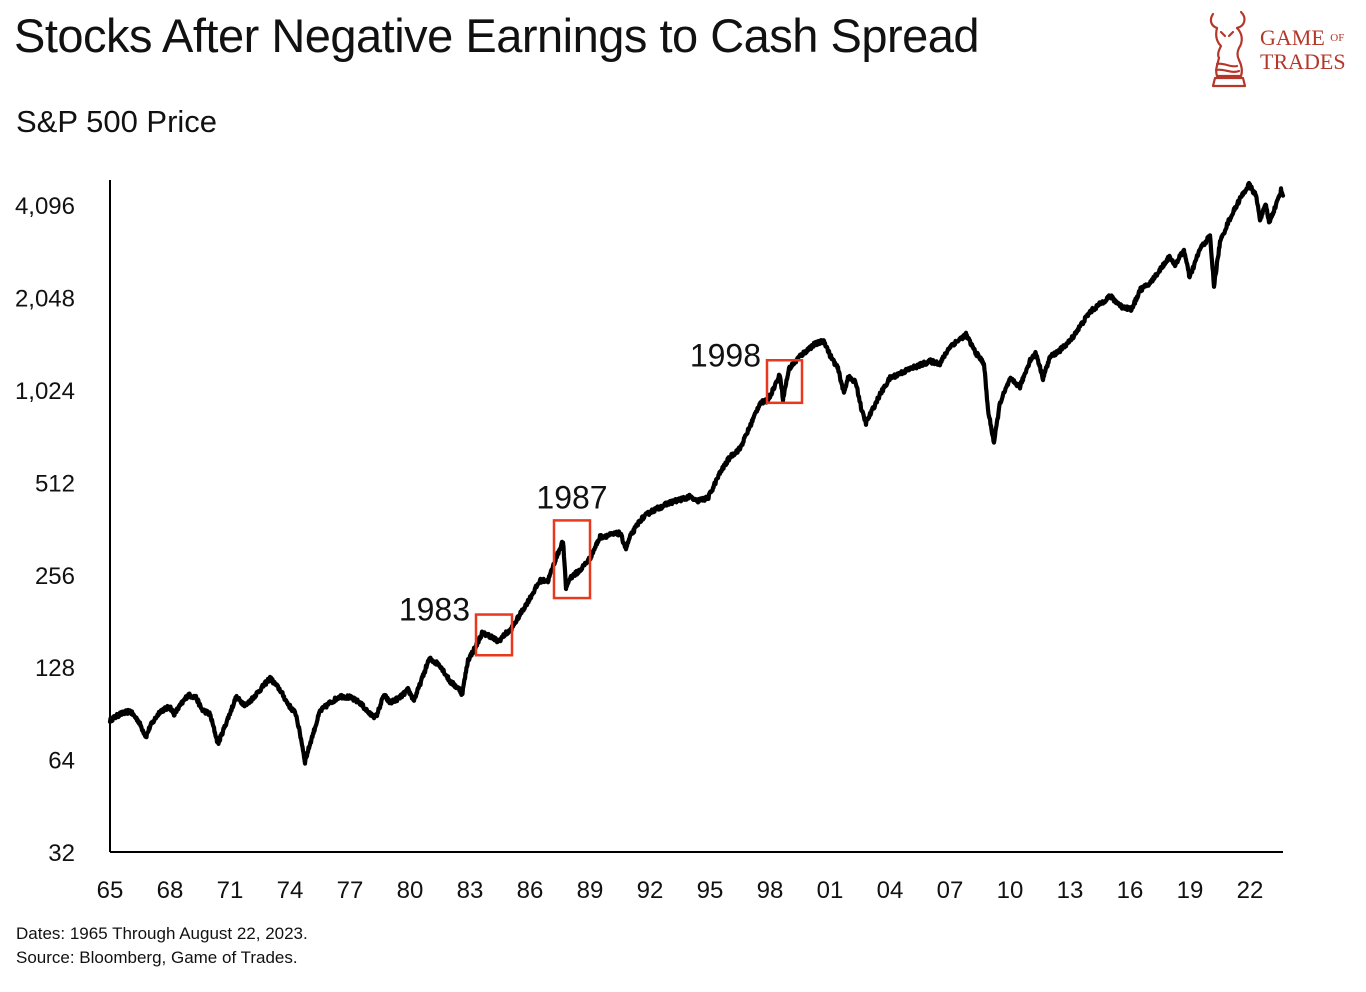 The height and width of the screenshot is (992, 1366). Describe the element at coordinates (55, 668) in the screenshot. I see `y-tick-label: 128` at that location.